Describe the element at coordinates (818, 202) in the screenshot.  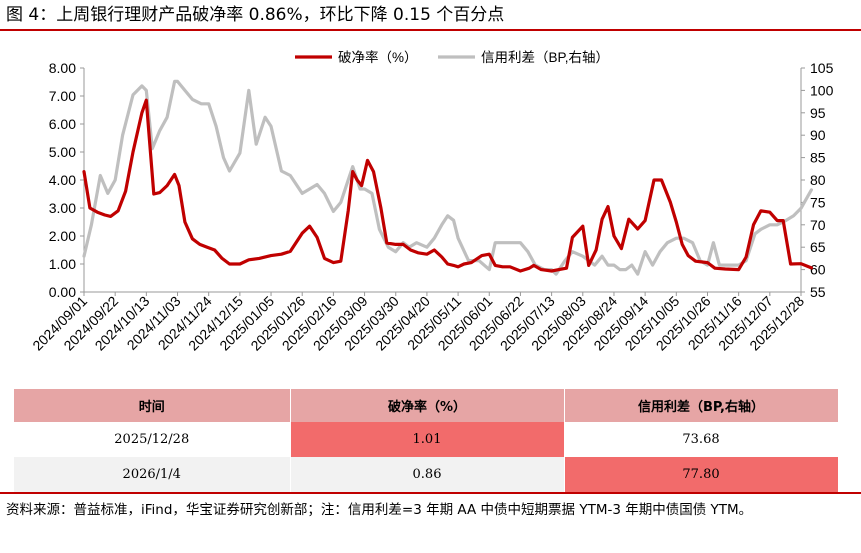
I see `y-right-tick-label: 75` at that location.